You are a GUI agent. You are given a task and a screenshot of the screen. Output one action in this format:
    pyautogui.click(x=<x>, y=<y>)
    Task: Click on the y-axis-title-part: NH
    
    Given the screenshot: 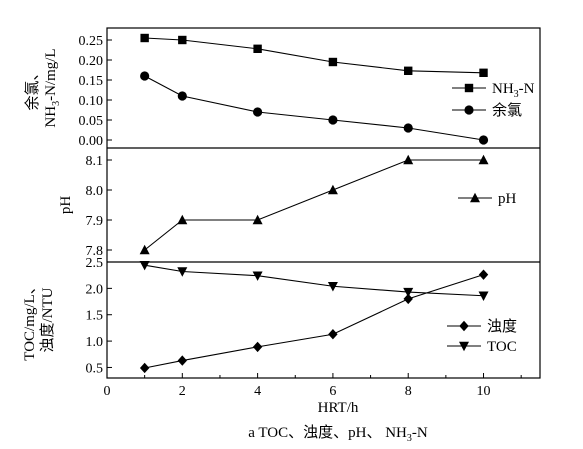 What is the action you would take?
    pyautogui.click(x=51, y=117)
    